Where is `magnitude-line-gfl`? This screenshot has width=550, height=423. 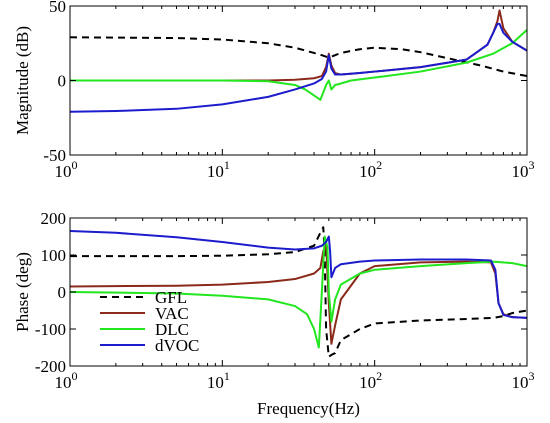 magnitude-line-gfl is located at coordinates (298, 57).